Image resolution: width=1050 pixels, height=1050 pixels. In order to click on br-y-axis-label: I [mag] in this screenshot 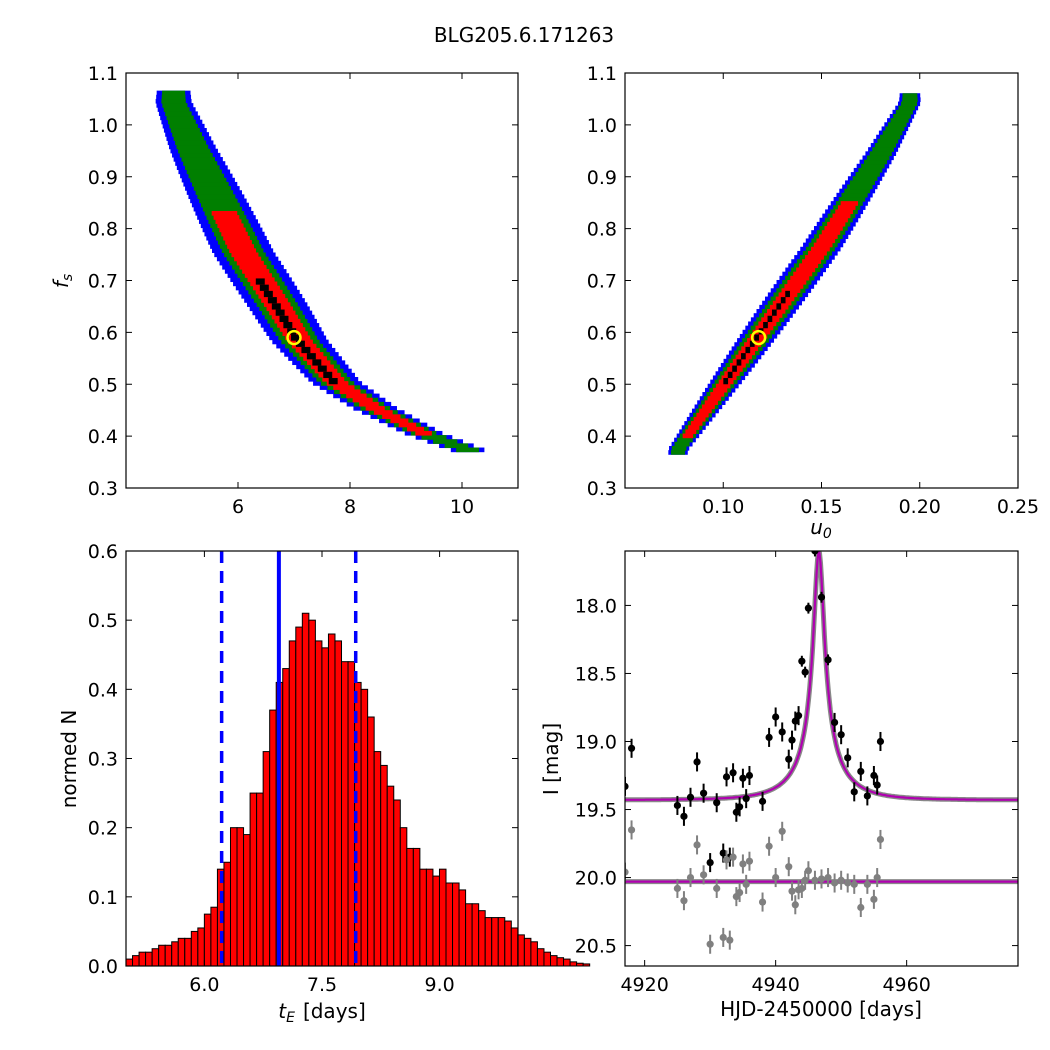, I will do `click(551, 759)`.